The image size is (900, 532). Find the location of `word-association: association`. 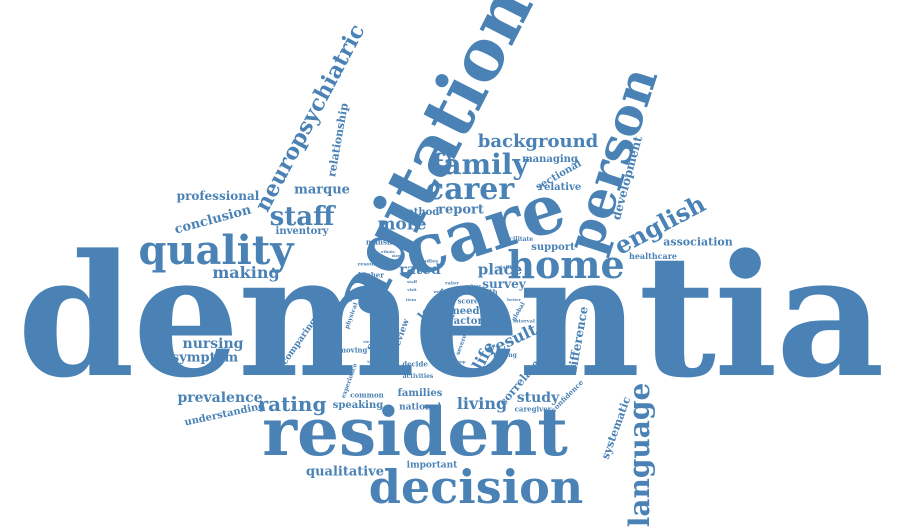

word-association: association is located at coordinates (698, 242).